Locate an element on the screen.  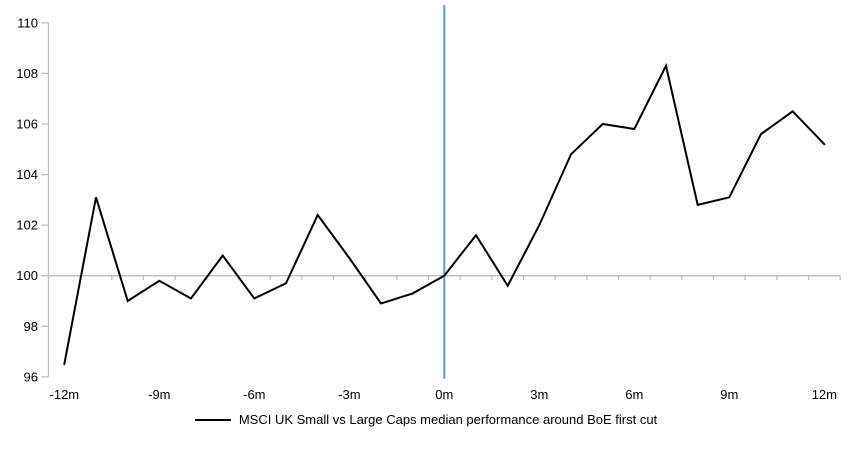
x-axis-labels: -12m -9m -6m -3m 0m 3m 6m 9m 12m is located at coordinates (443, 394).